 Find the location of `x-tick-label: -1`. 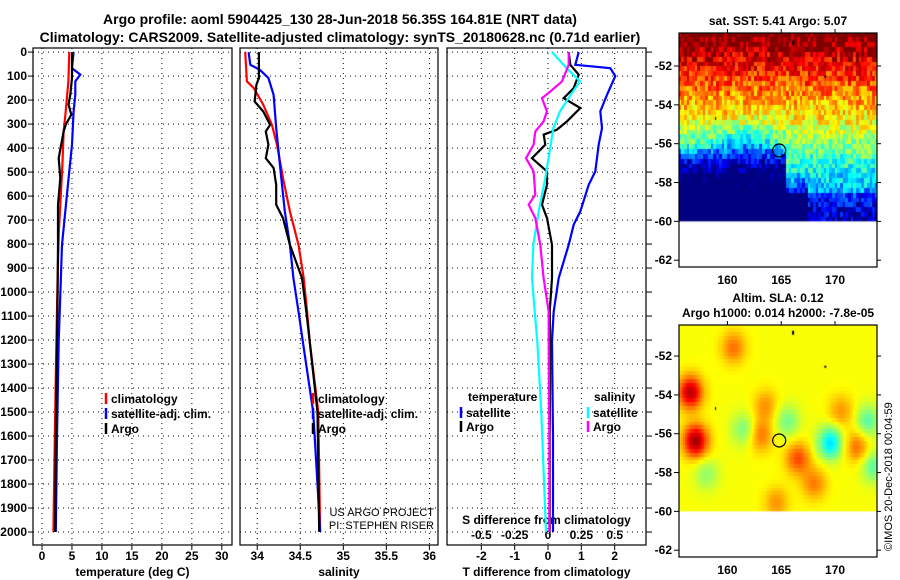

x-tick-label: -1 is located at coordinates (514, 556).